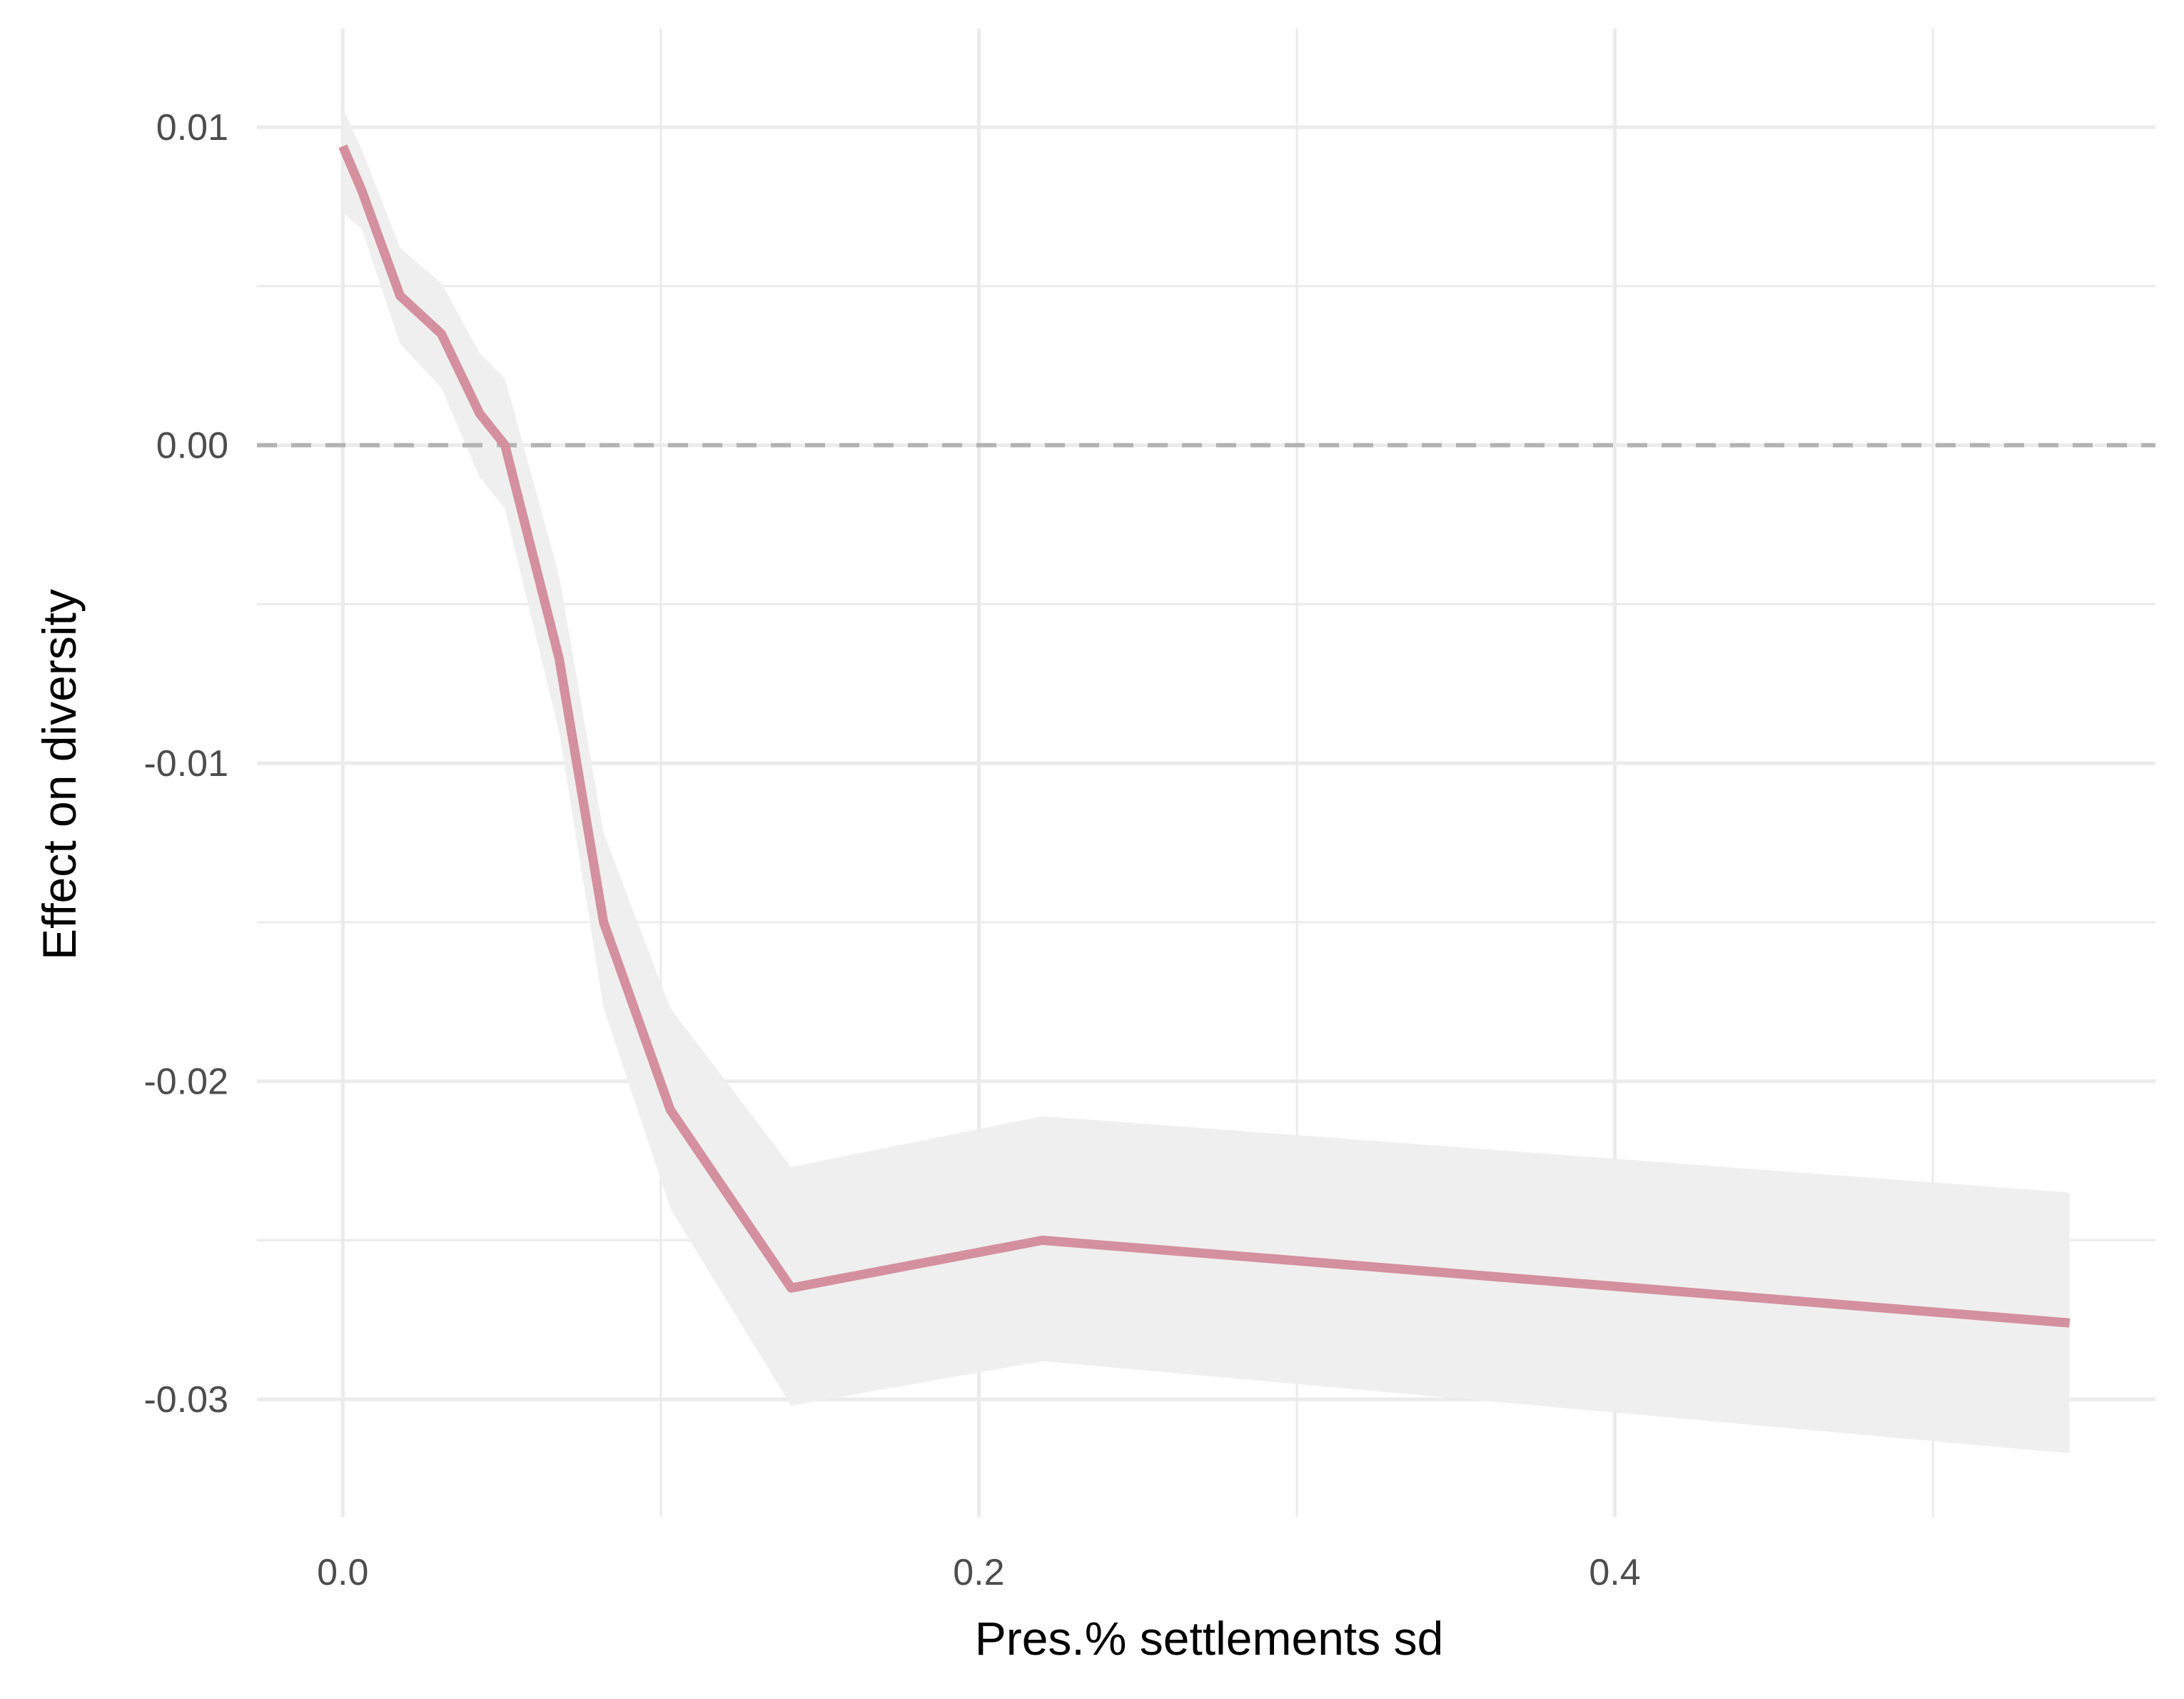 The image size is (2184, 1699). What do you see at coordinates (59, 775) in the screenshot?
I see `y-axis-title: Effect on diversity` at bounding box center [59, 775].